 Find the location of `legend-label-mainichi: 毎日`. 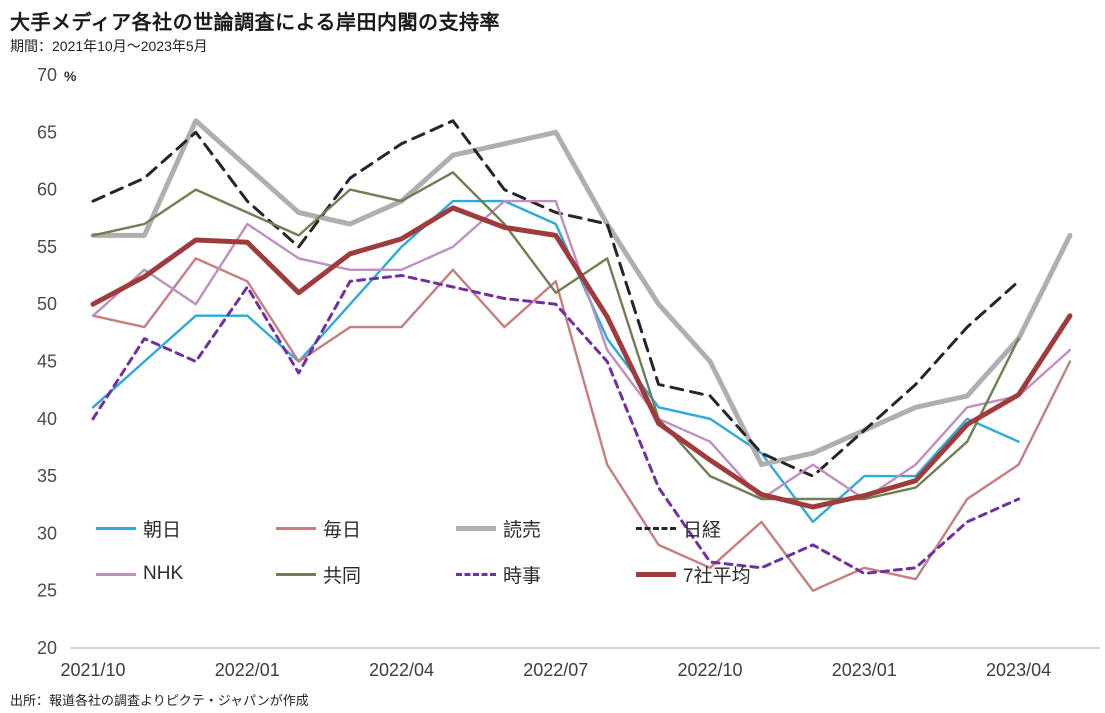

legend-label-mainichi: 毎日 is located at coordinates (342, 530).